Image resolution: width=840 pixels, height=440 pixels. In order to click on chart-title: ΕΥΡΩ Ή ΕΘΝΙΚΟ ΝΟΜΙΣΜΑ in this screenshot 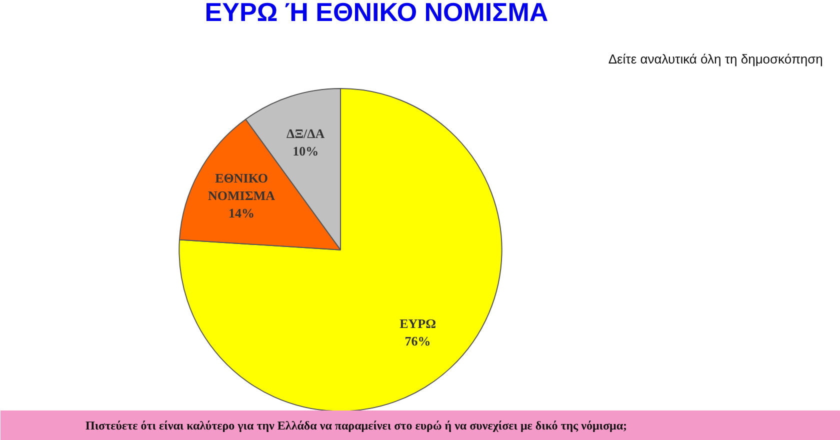, I will do `click(376, 14)`.